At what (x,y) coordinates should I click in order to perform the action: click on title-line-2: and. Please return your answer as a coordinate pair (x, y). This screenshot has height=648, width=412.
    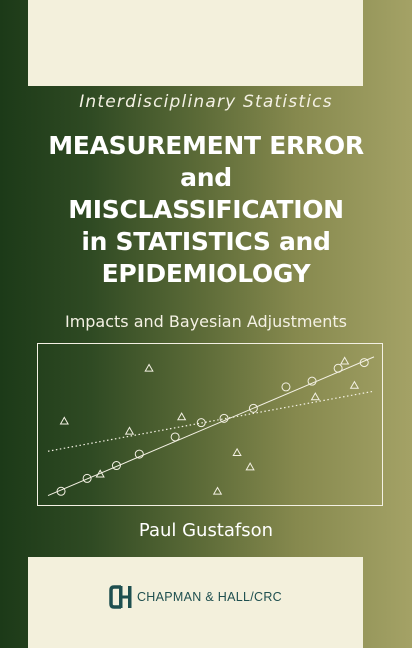
    Looking at the image, I should click on (206, 177).